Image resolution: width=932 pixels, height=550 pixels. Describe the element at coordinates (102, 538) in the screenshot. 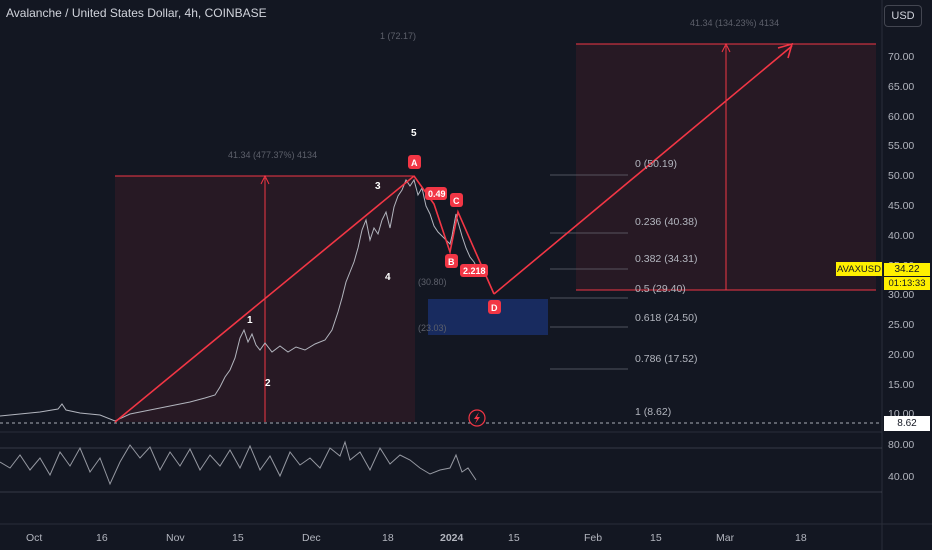

I see `time-tick: 16` at that location.